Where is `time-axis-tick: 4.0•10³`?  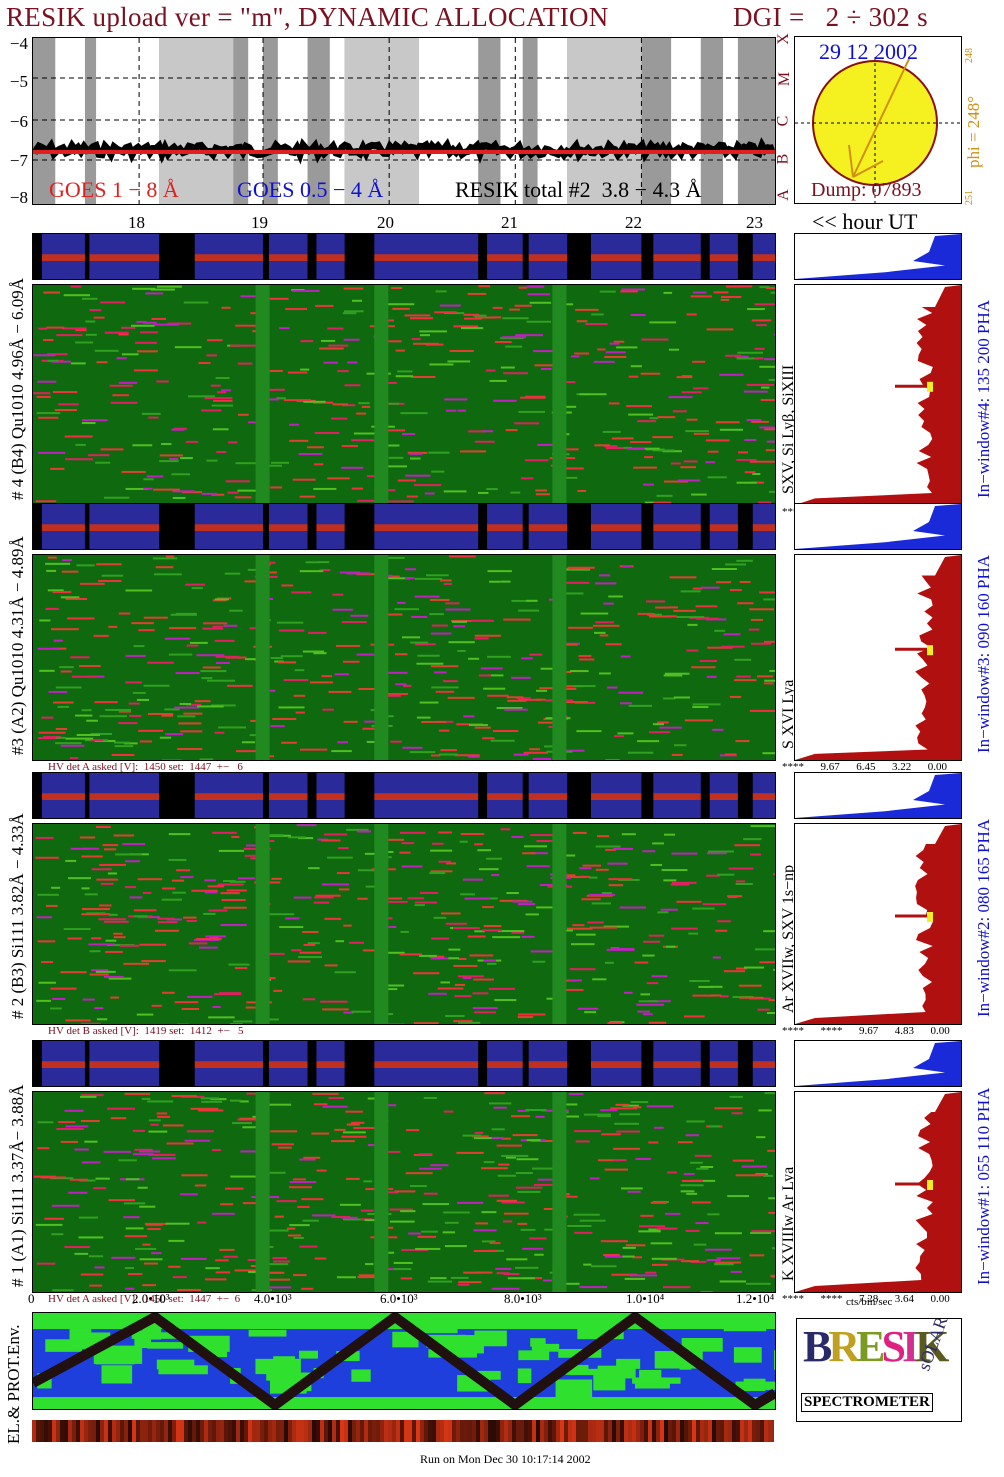
time-axis-tick: 4.0•10³ is located at coordinates (273, 1298).